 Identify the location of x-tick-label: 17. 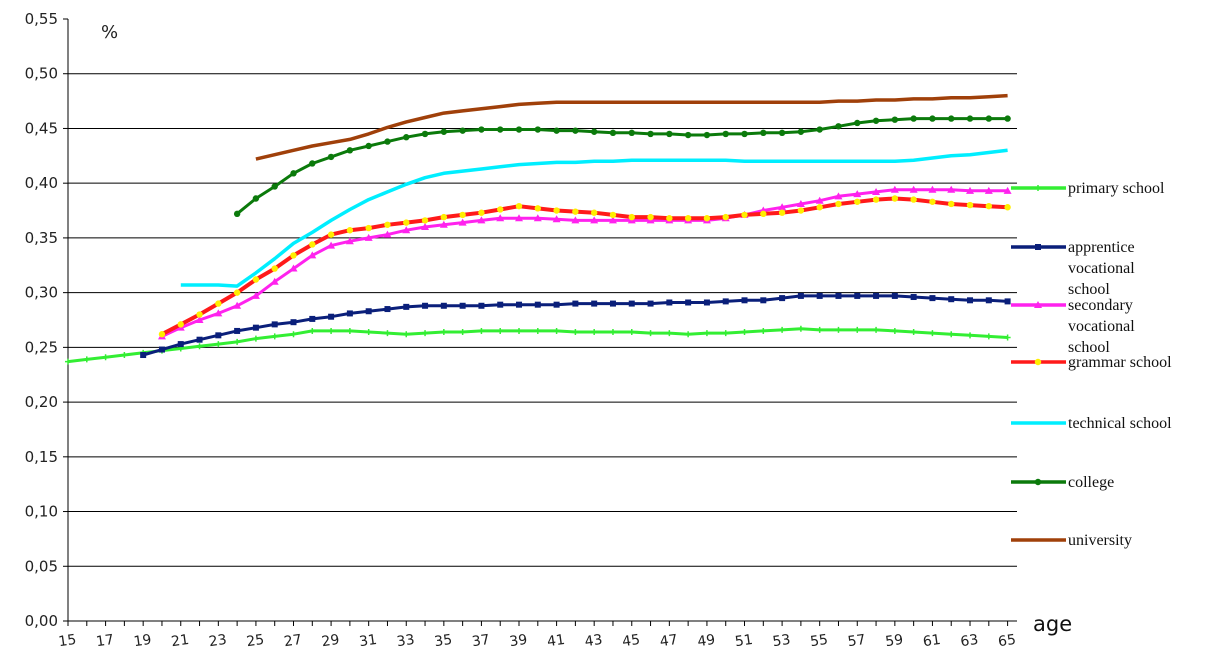
(105, 641).